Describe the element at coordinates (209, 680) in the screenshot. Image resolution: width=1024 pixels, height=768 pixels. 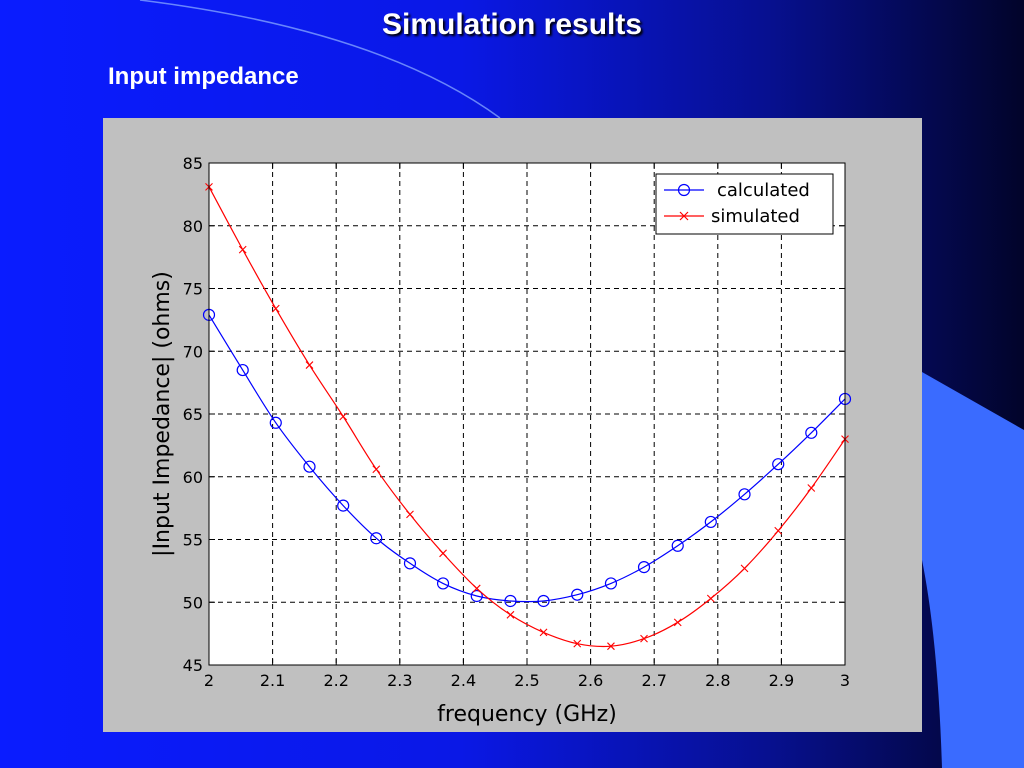
I see `x-tick-label: 2` at that location.